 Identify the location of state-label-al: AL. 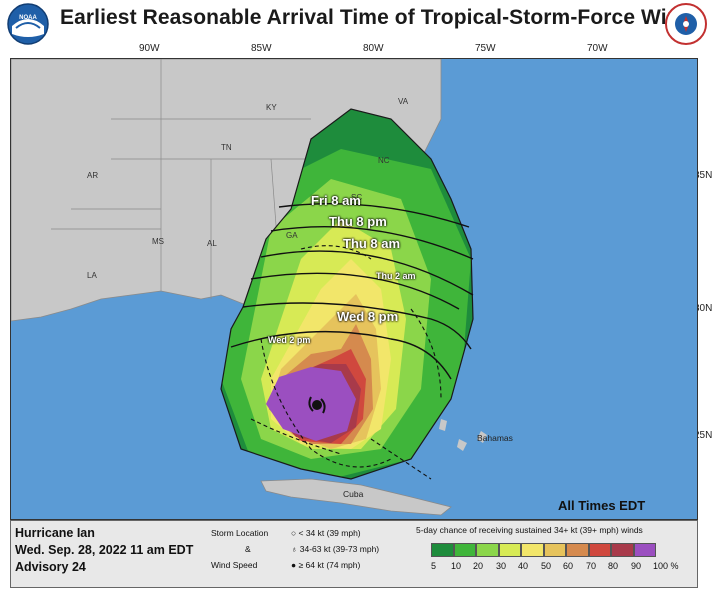
(212, 243).